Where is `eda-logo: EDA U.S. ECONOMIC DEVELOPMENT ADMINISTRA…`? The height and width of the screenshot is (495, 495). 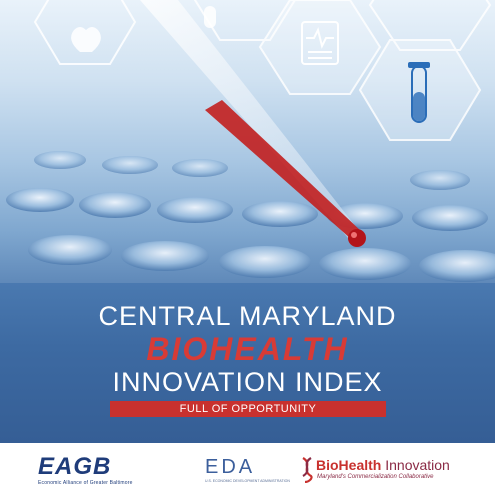 eda-logo: EDA U.S. ECONOMIC DEVELOPMENT ADMINISTRA… is located at coordinates (247, 469).